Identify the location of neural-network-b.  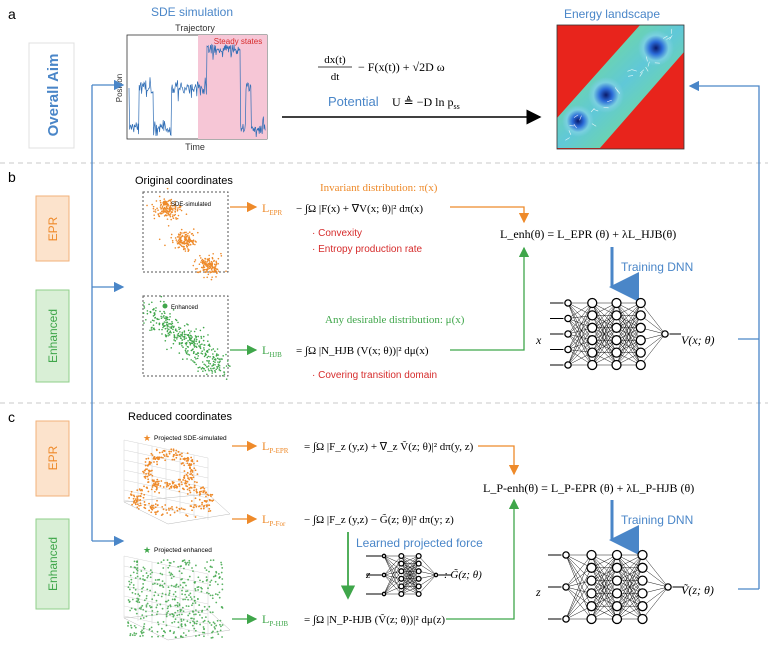
(615, 334).